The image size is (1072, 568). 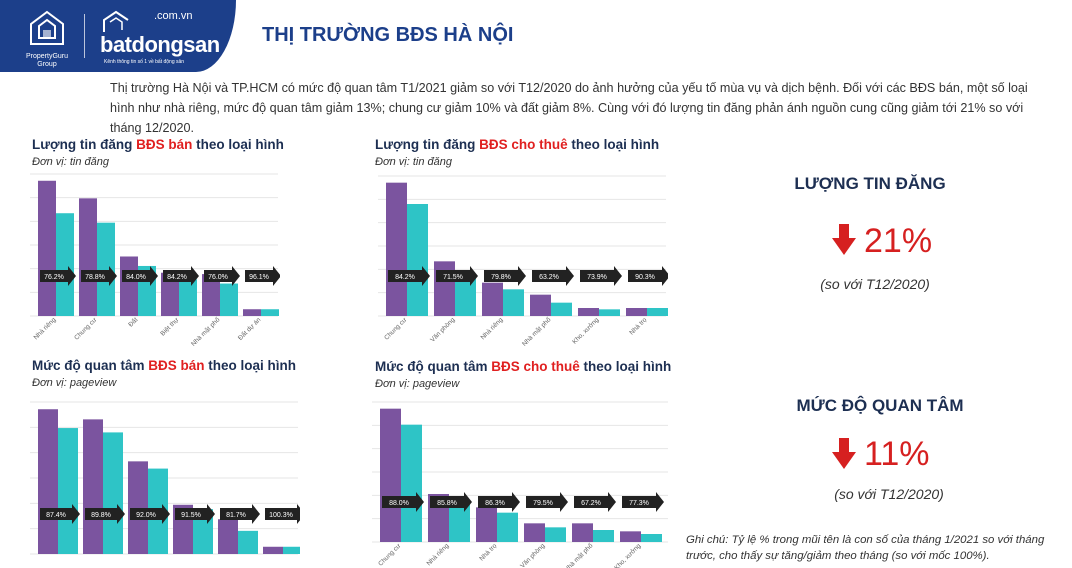 What do you see at coordinates (495, 503) in the screenshot?
I see `ratio-label: 86.3%` at bounding box center [495, 503].